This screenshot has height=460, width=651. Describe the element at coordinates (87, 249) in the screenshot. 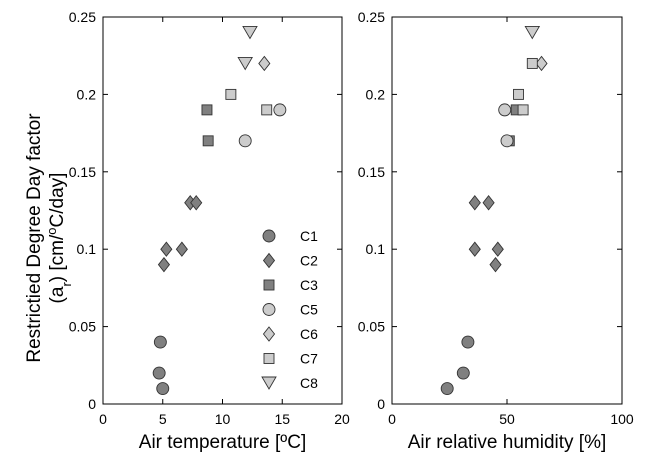

I see `left-y-tick-label: 0.1` at that location.